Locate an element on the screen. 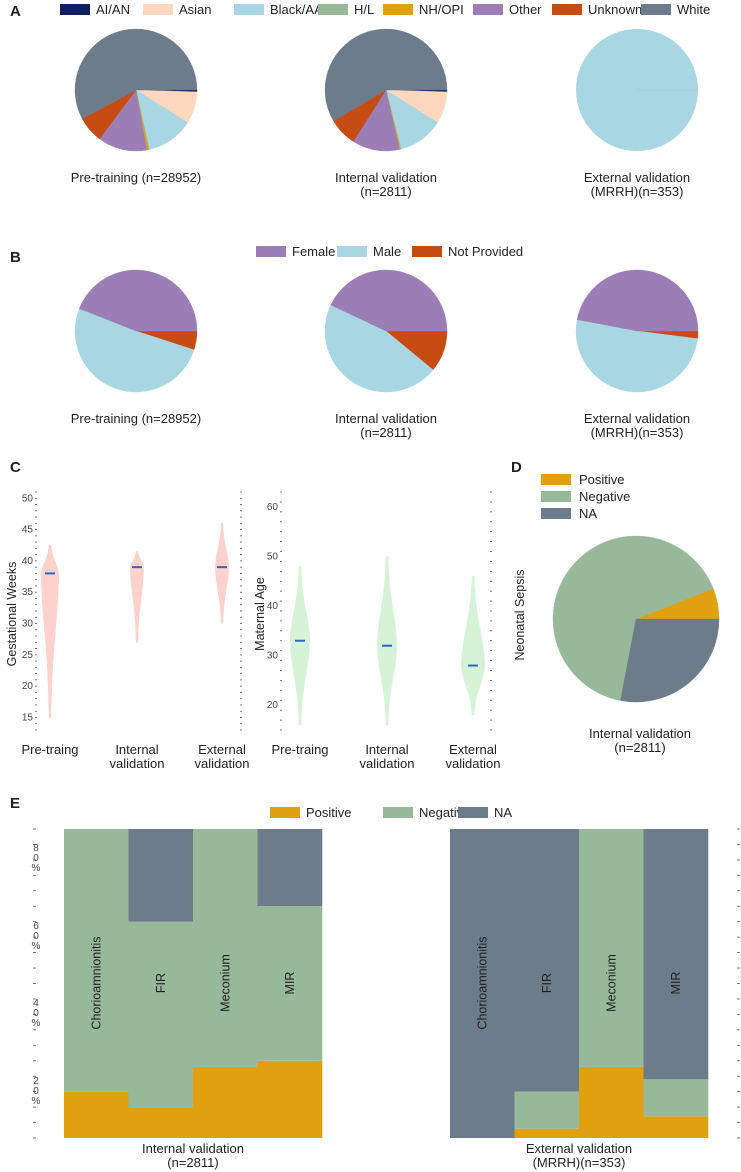 Image resolution: width=741 pixels, height=1172 pixels. panel-a-legend-label-other: Other is located at coordinates (525, 9).